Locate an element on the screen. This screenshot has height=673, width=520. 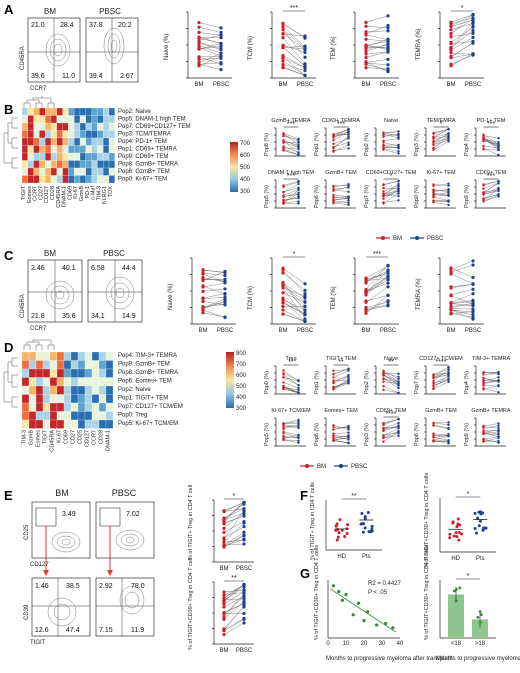
pts-point is located at coordinates (372, 526).